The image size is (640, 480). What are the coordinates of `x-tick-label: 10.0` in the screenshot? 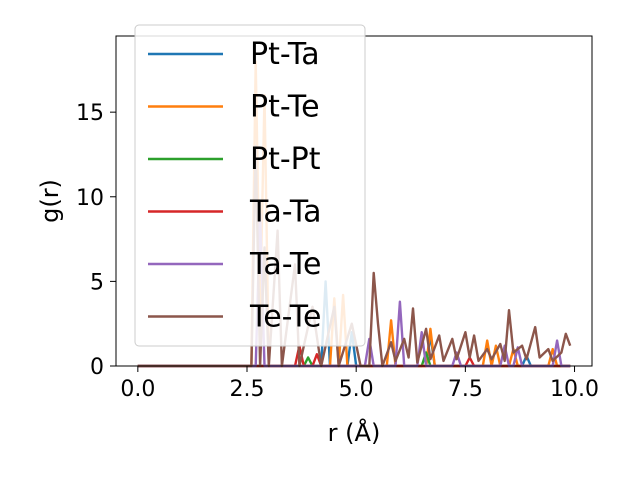 It's located at (574, 389).